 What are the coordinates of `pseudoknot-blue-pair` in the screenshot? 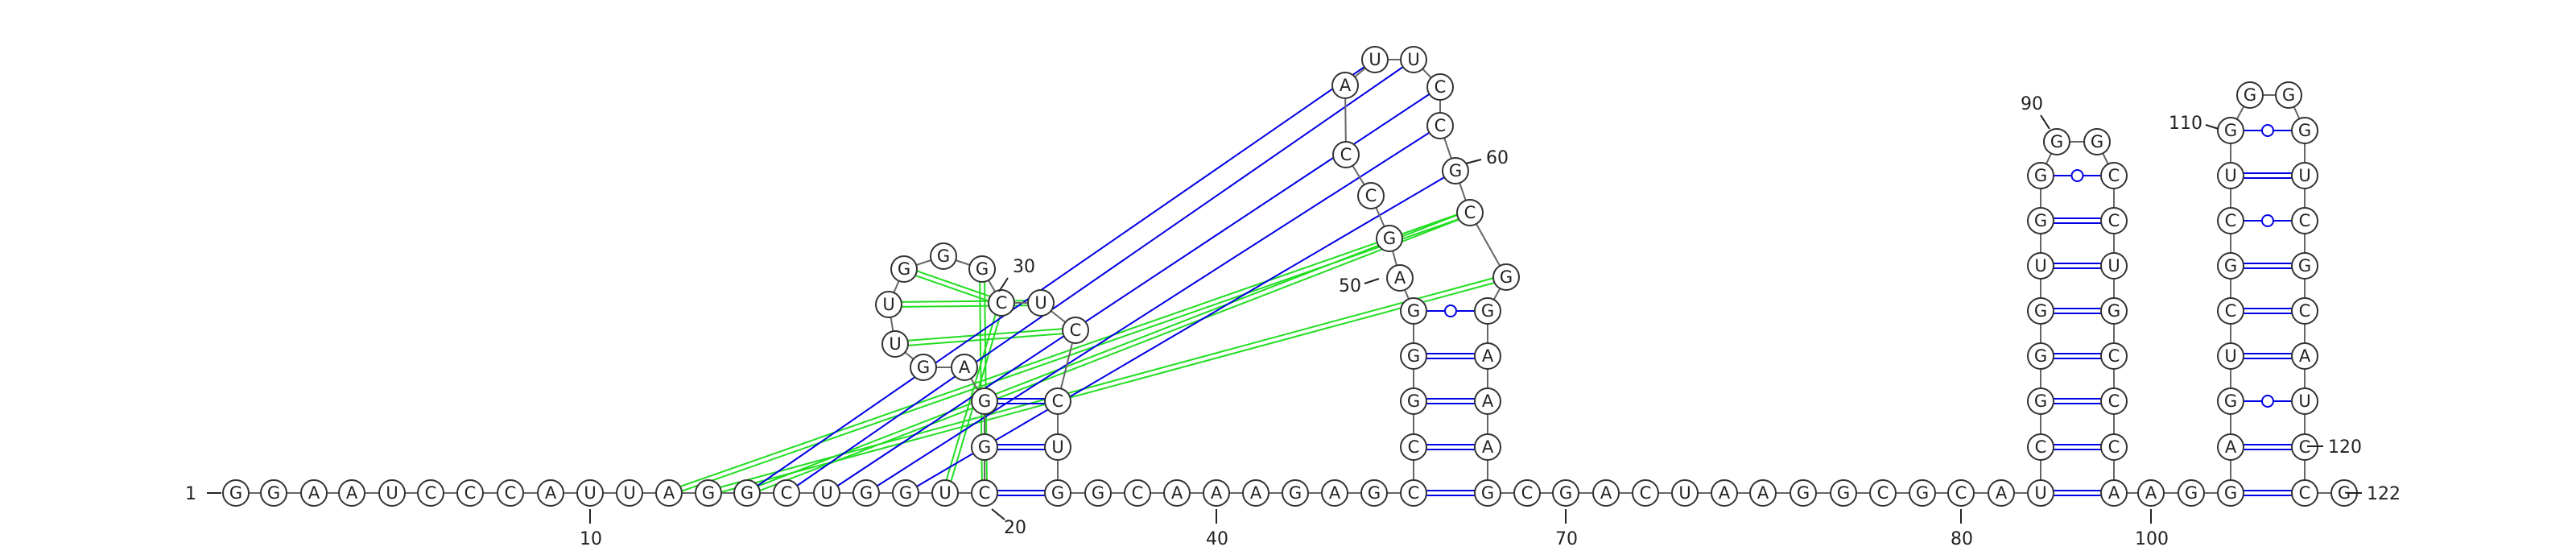 It's located at (1153, 309).